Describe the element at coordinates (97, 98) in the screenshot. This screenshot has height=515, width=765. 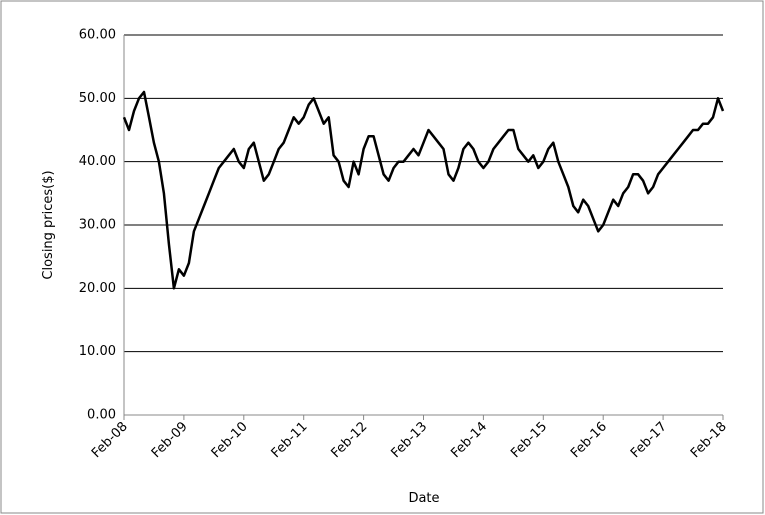
I see `y-tick-label: 50.00` at that location.